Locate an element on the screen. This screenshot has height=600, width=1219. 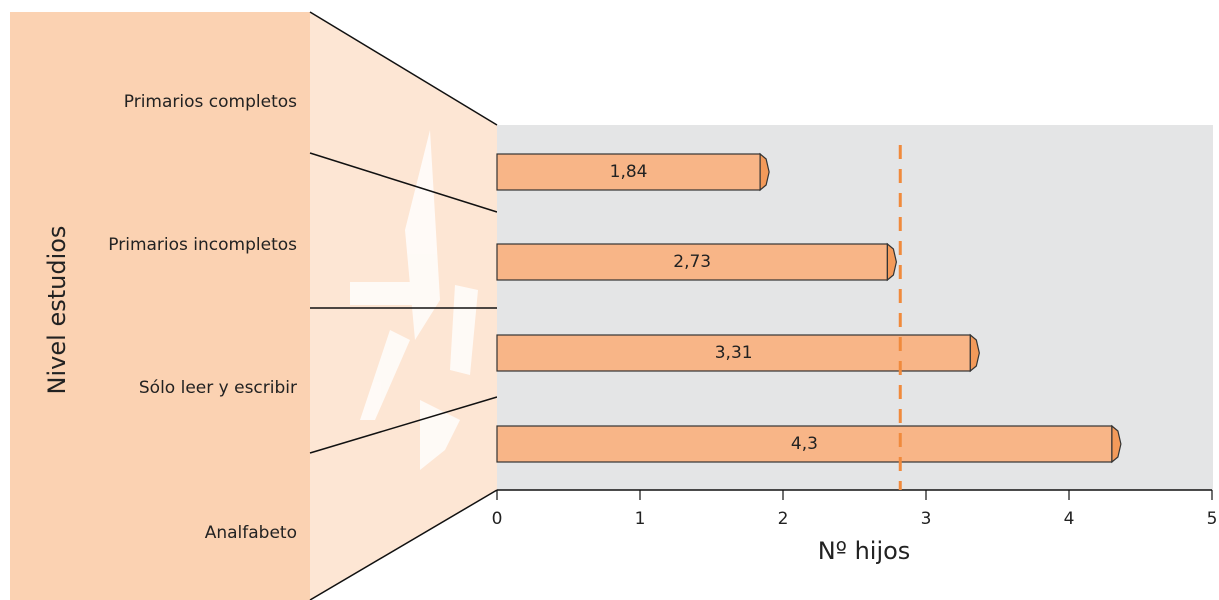
value-label: 2,73 is located at coordinates (692, 262).